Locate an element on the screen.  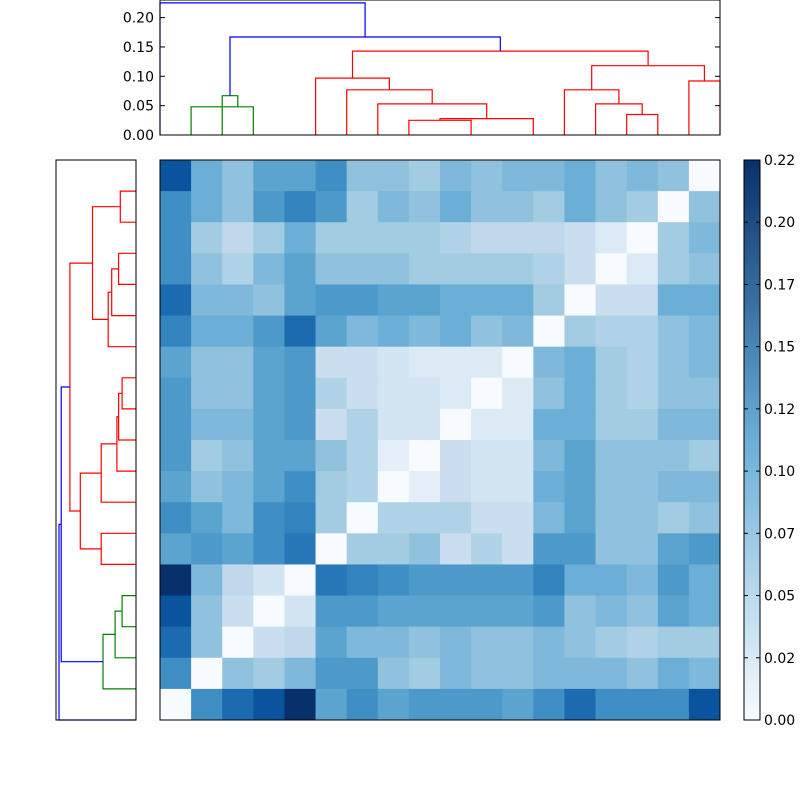
colorbar-tick-label: 0.20 is located at coordinates (779, 223).